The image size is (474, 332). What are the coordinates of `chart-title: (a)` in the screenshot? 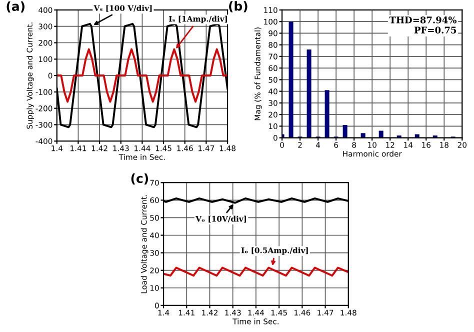 It's located at (15, 6).